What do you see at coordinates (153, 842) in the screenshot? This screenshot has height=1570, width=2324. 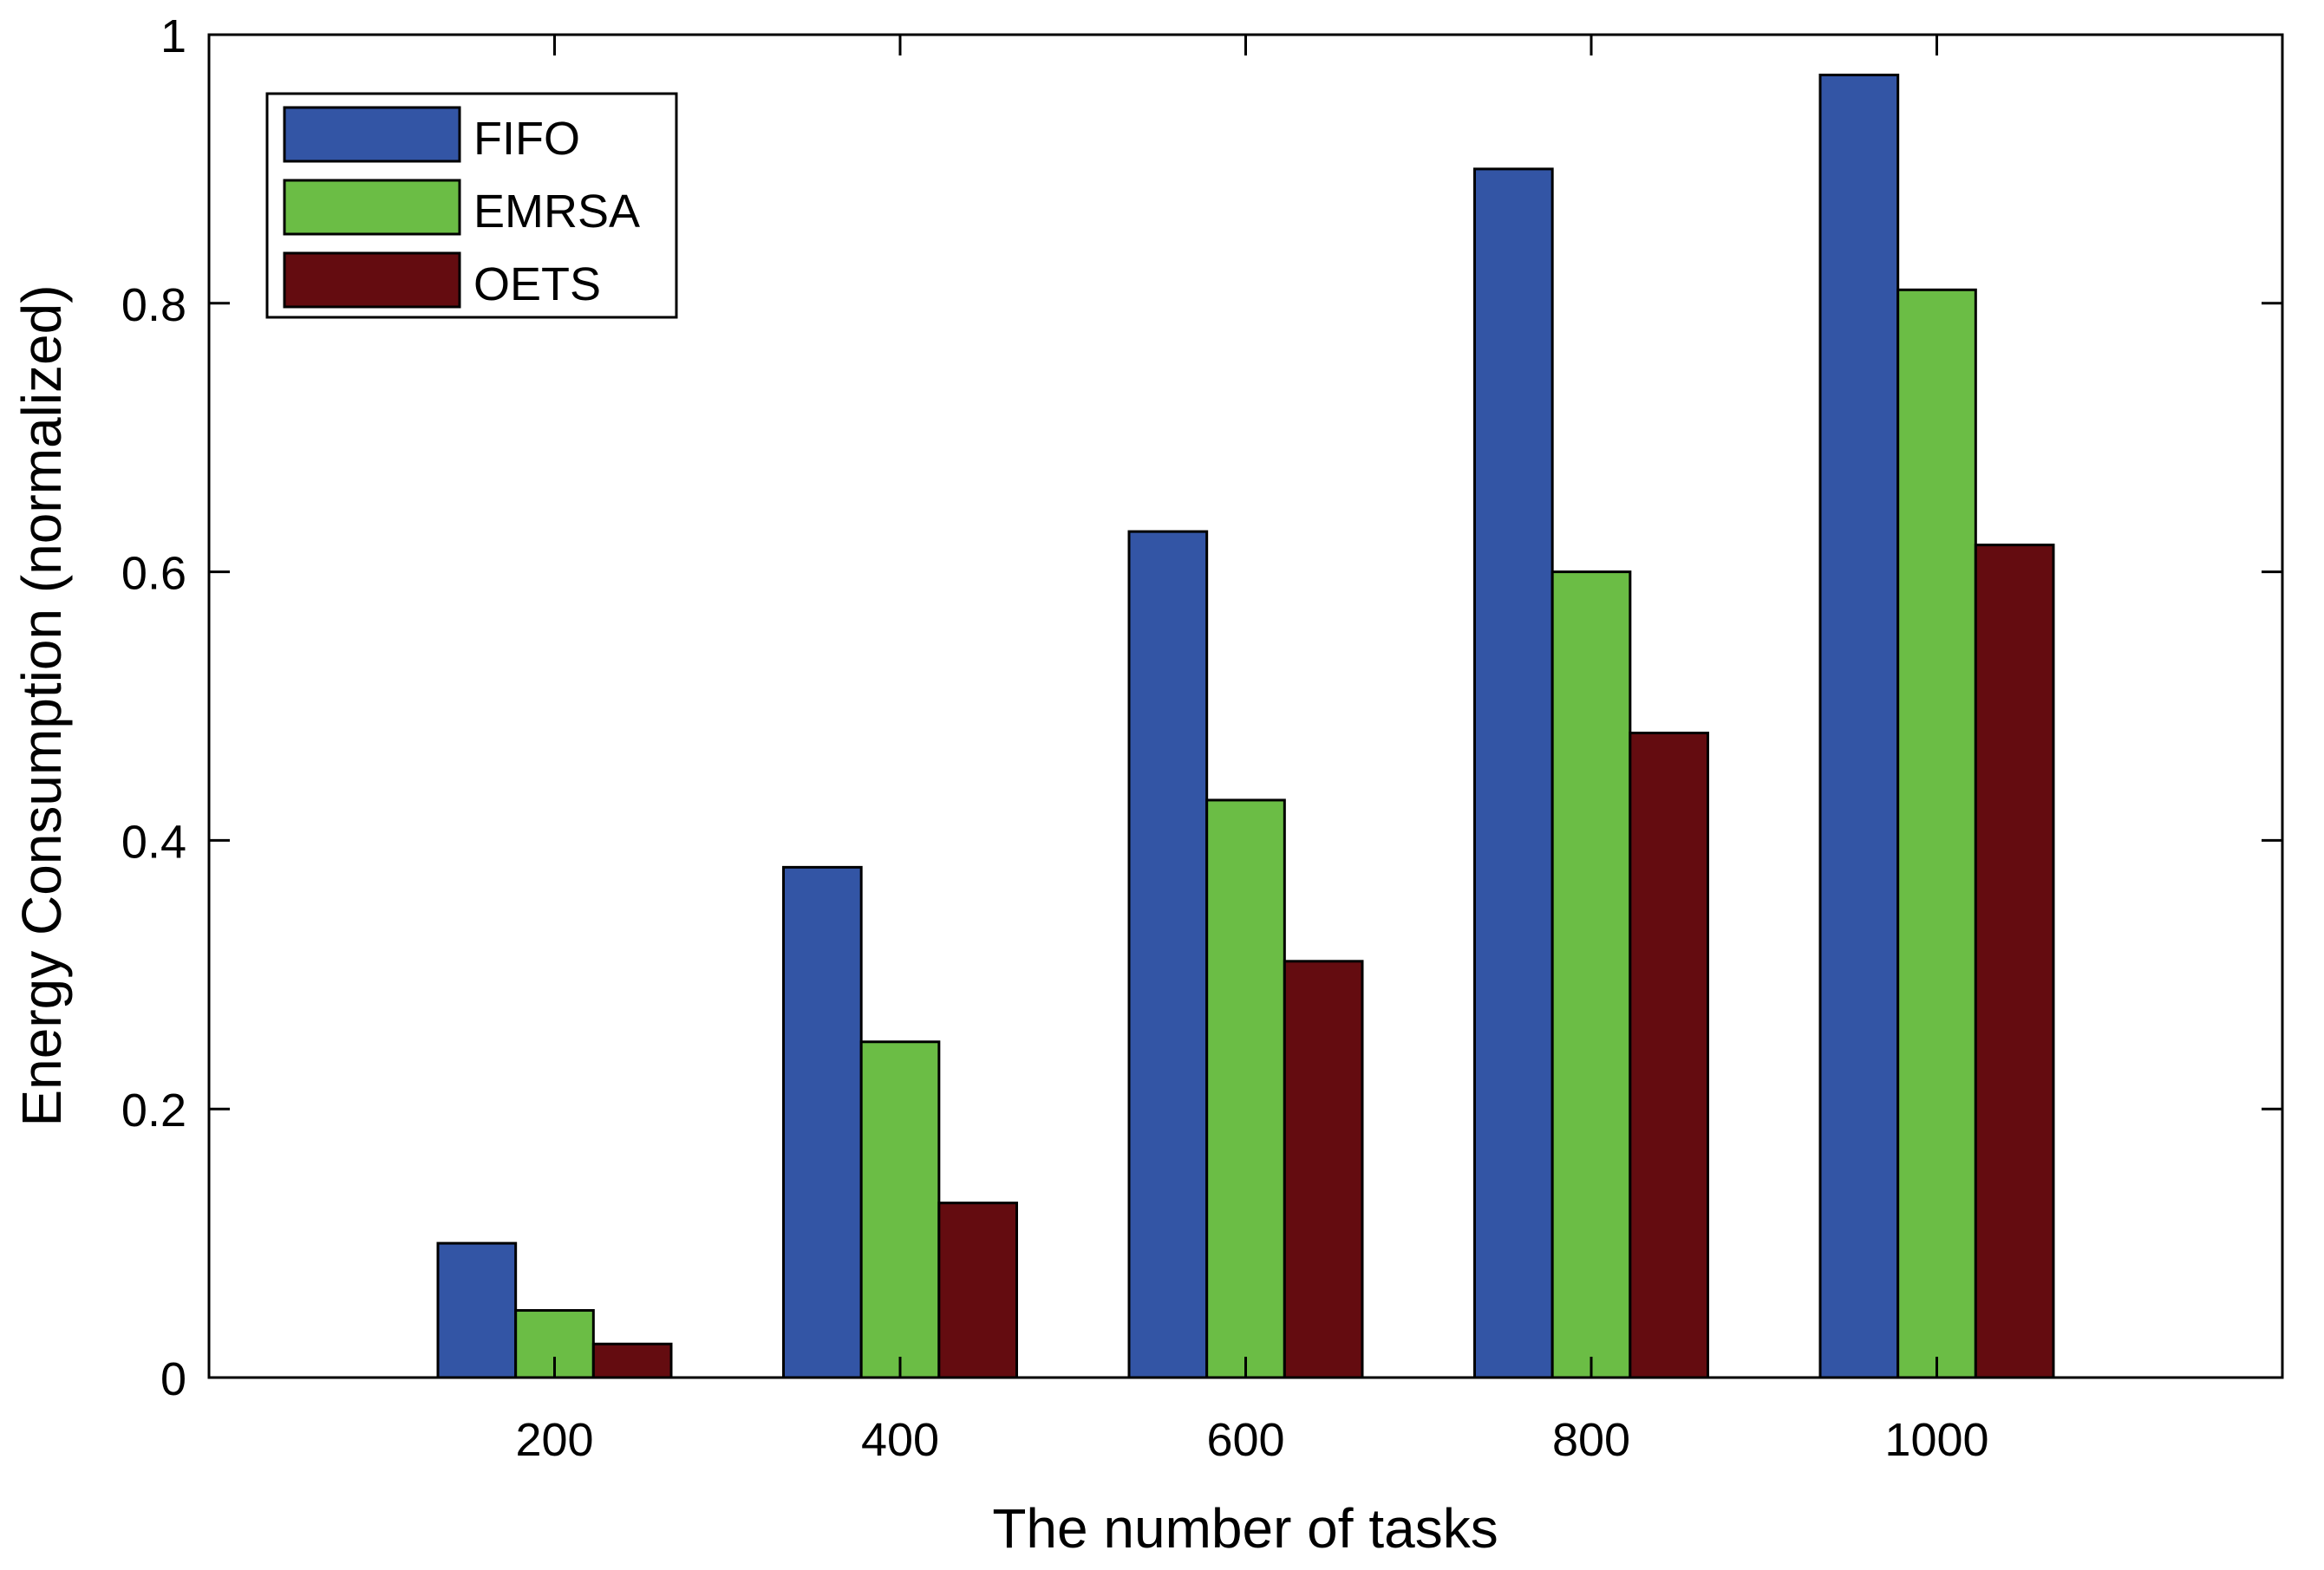 I see `y-tick-label-0-4: 0.4` at bounding box center [153, 842].